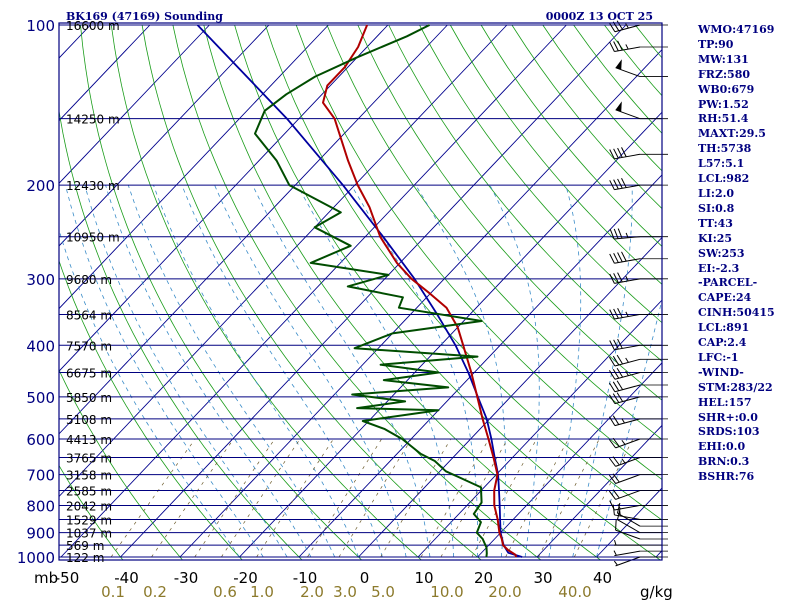 The height and width of the screenshot is (600, 800). Describe the element at coordinates (574, 591) in the screenshot. I see `mixing-ratio-label: 40.0` at that location.